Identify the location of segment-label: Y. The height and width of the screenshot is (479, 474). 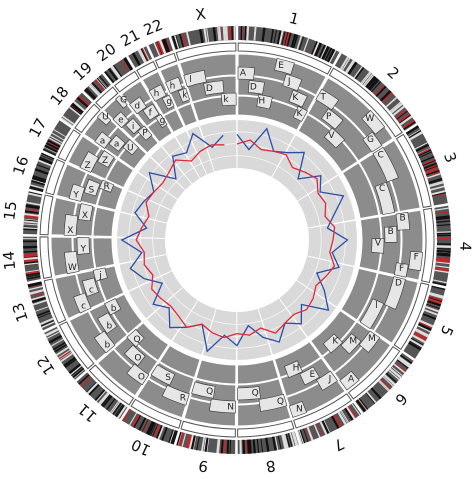
(83, 250).